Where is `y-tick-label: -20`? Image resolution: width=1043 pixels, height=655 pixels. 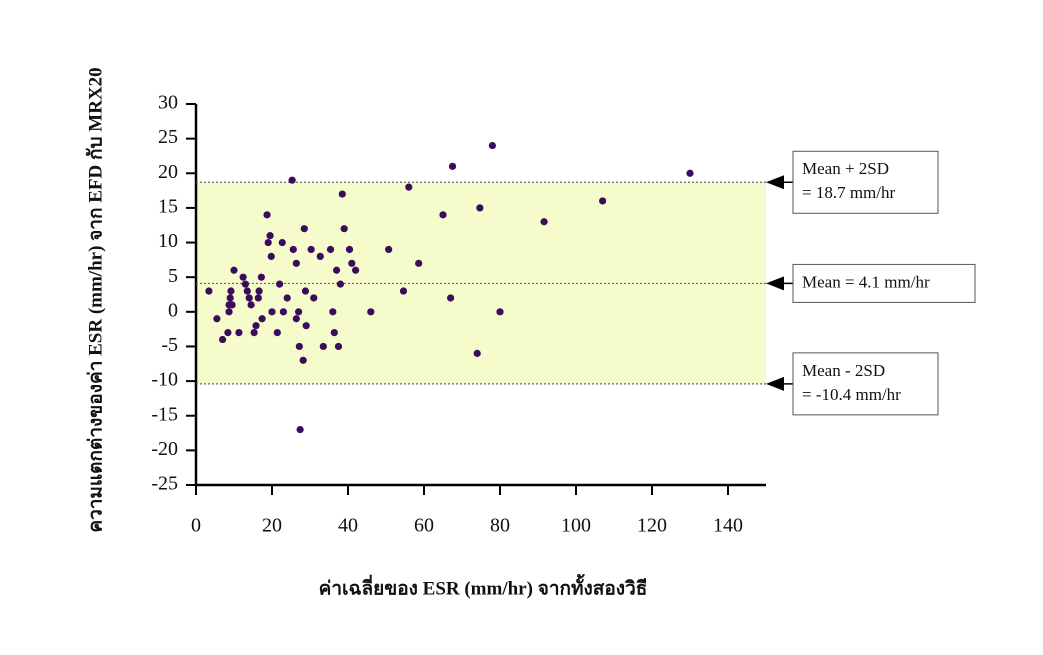 y-tick-label: -20 is located at coordinates (164, 449).